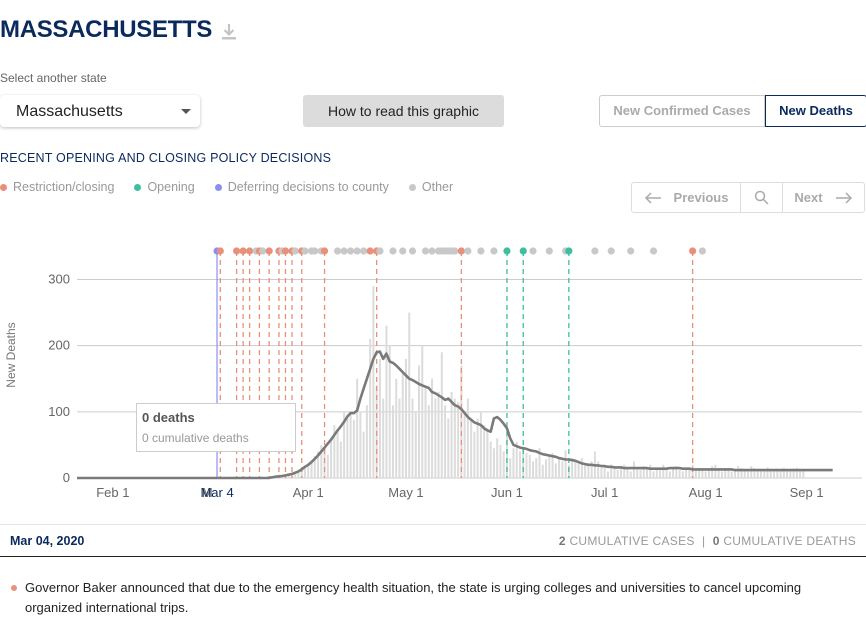  I want to click on state-select: Massachusetts, so click(100, 111).